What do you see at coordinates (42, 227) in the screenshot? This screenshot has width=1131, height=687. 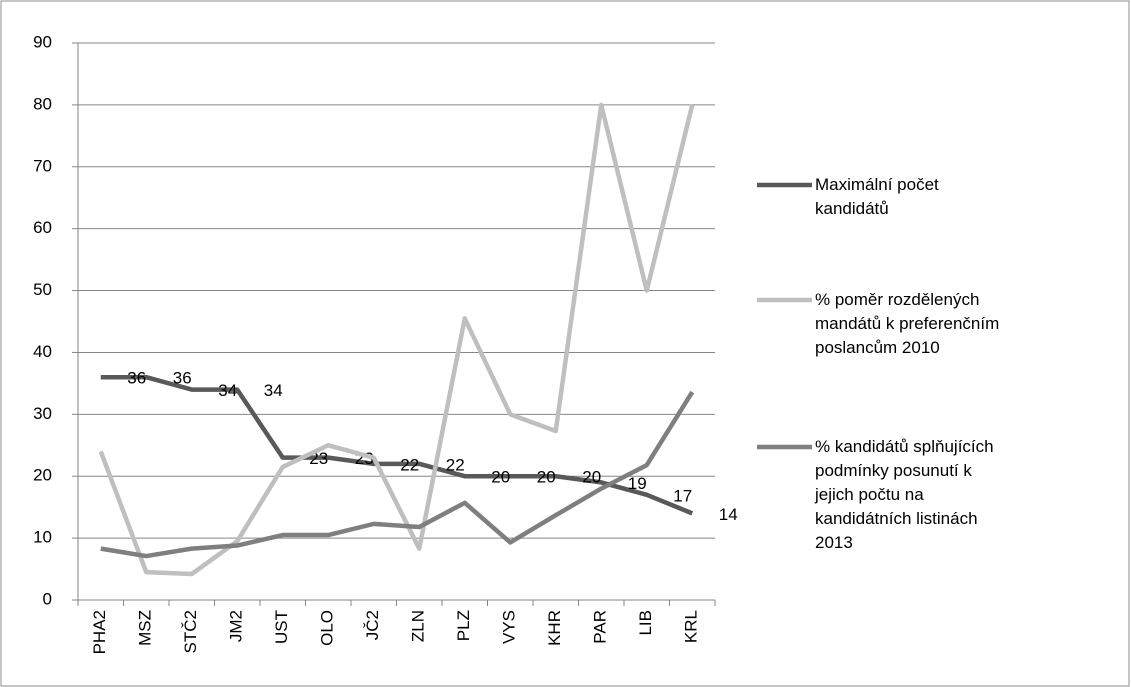 I see `y-tick-label: 60` at bounding box center [42, 227].